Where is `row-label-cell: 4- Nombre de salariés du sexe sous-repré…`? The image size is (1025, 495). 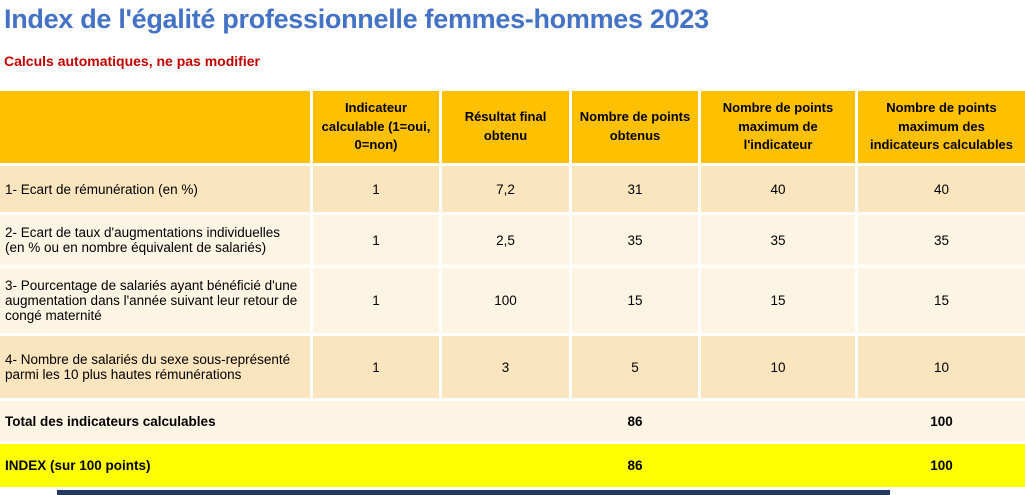 row-label-cell: 4- Nombre de salariés du sexe sous-repré… is located at coordinates (155, 367).